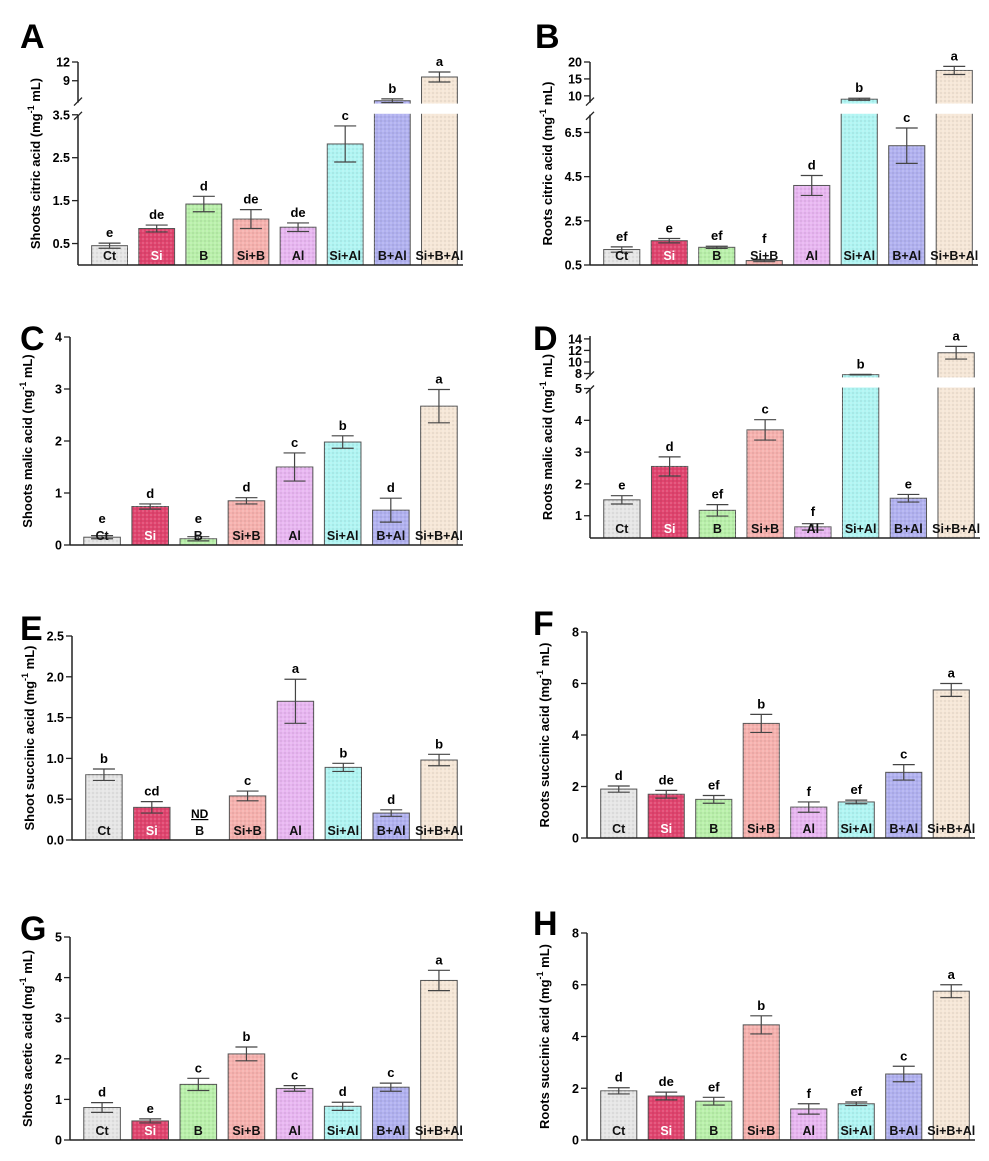 The height and width of the screenshot is (1161, 989). Describe the element at coordinates (544, 753) in the screenshot. I see `y-label-main: Roots succinic acid (mg` at that location.